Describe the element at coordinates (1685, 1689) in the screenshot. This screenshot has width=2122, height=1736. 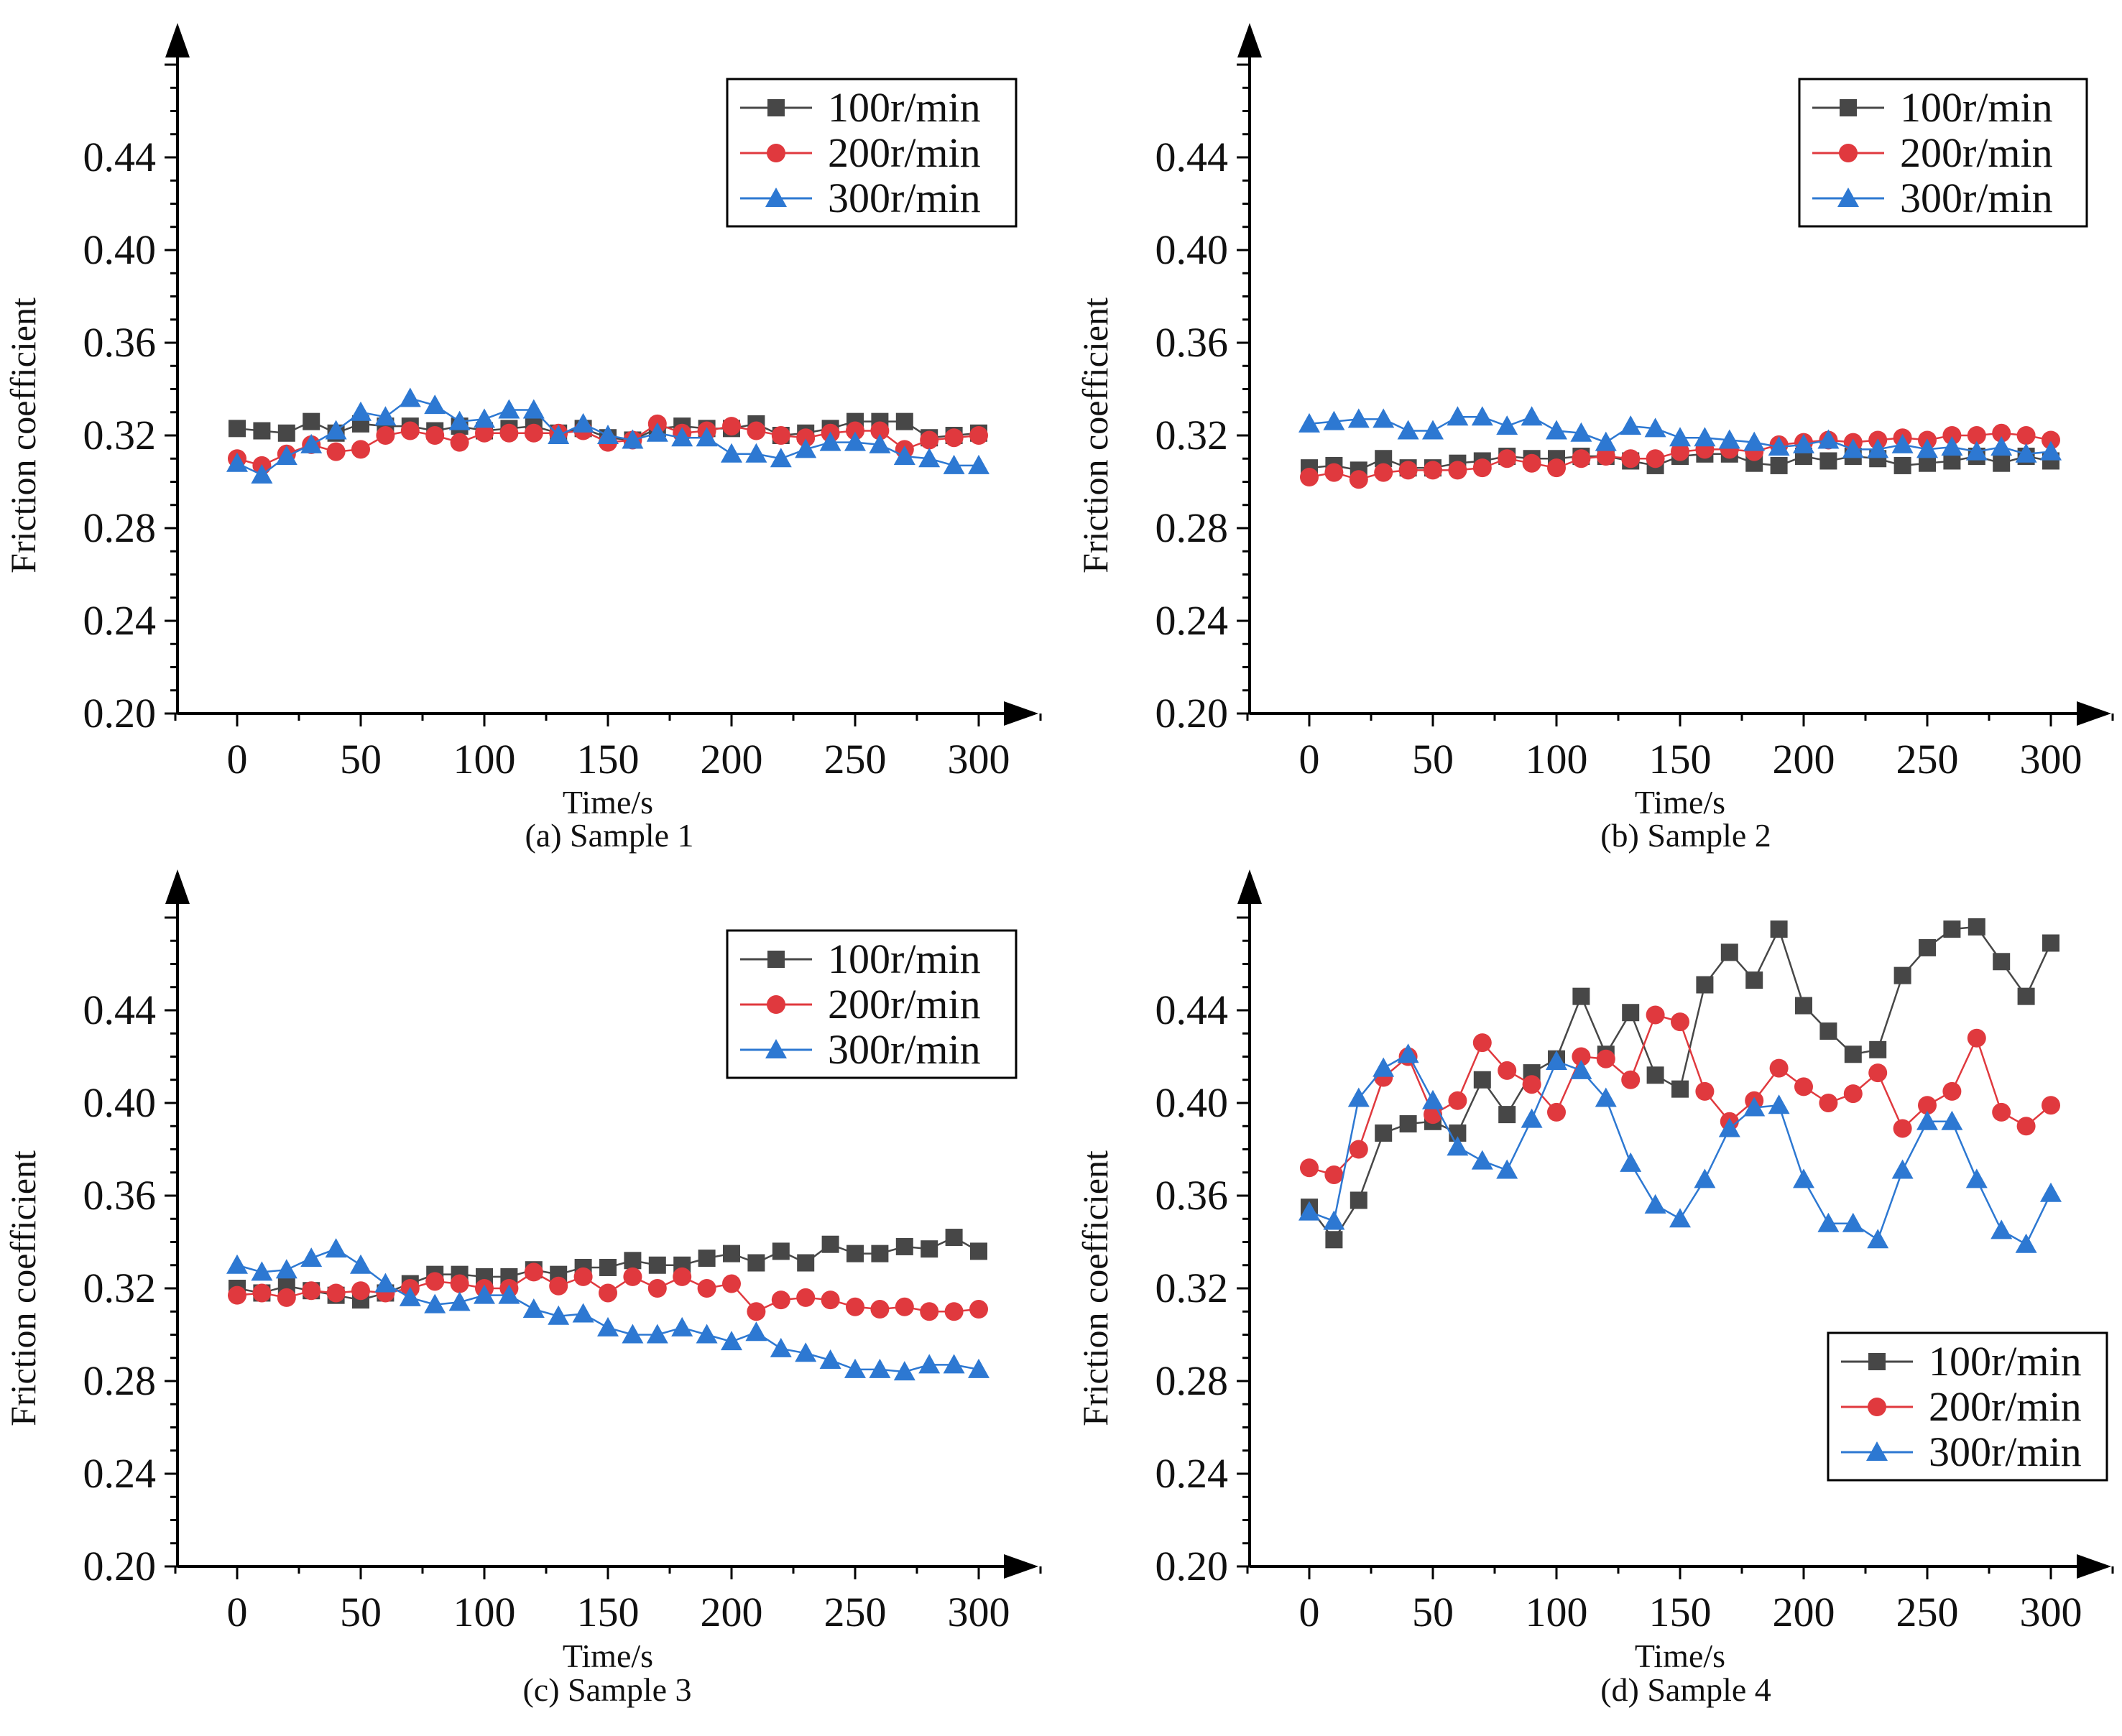
I see `panel-caption: (d) Sample 4` at that location.